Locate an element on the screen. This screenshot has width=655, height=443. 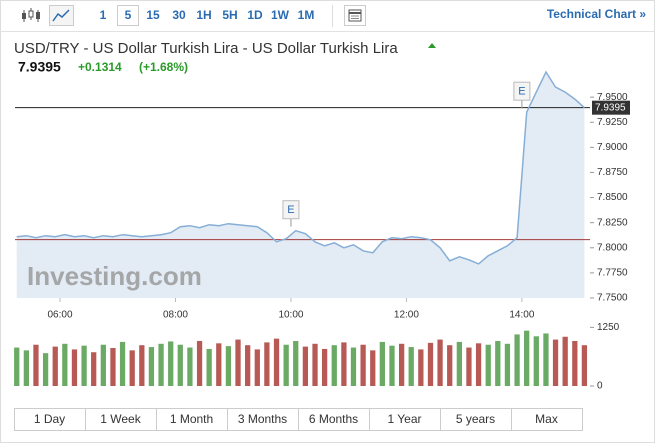
price-change-percent: (+1.68%) is located at coordinates (163, 67).